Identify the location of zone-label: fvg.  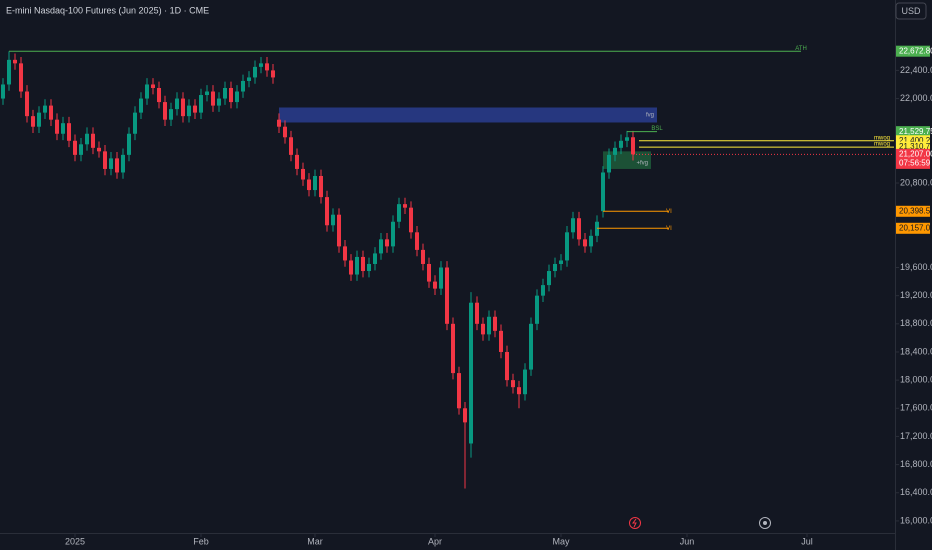
(650, 116).